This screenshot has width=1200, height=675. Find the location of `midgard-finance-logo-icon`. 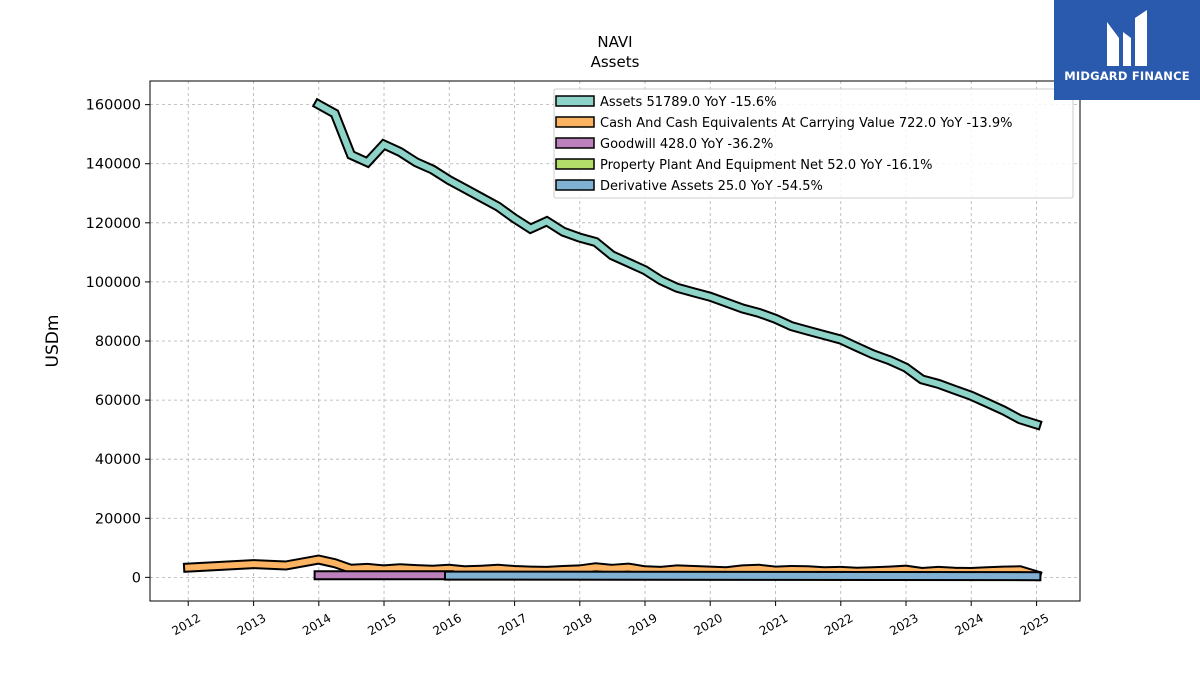

midgard-finance-logo-icon is located at coordinates (1127, 38).